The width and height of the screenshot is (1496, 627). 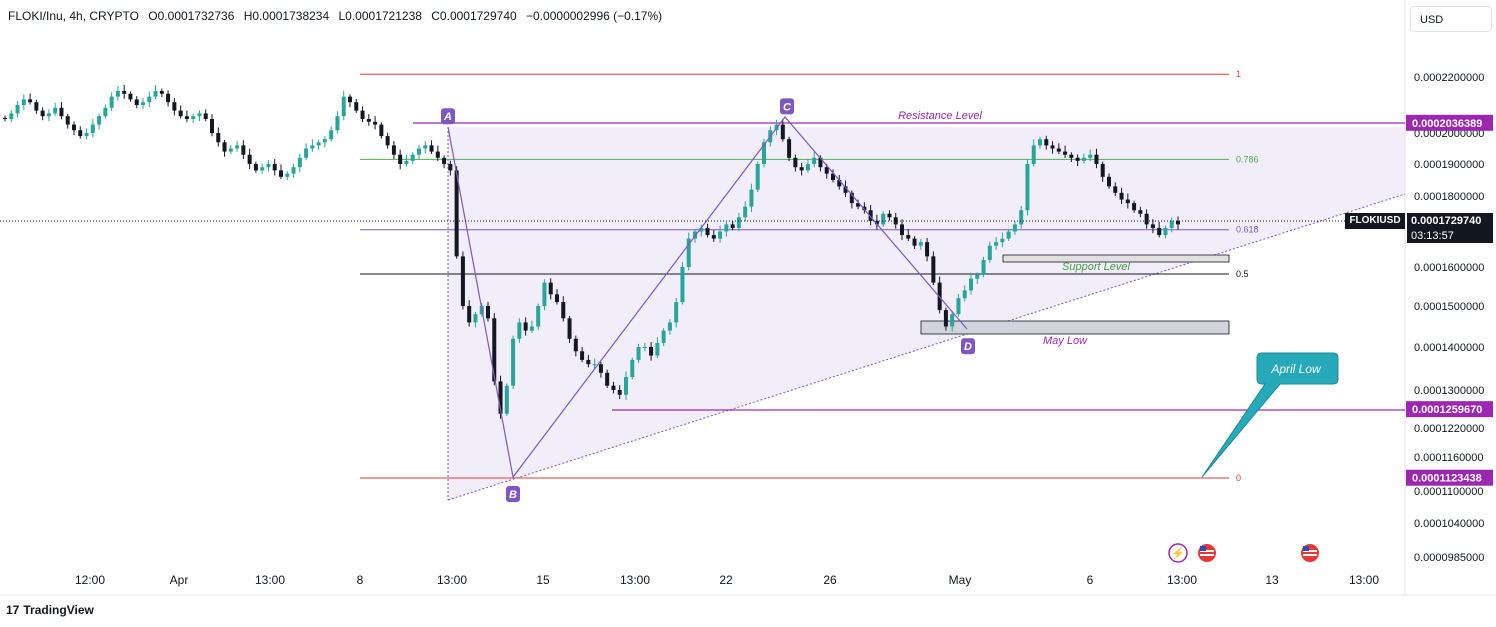 I want to click on ticker-price: 0.0001729740, so click(x=1450, y=221).